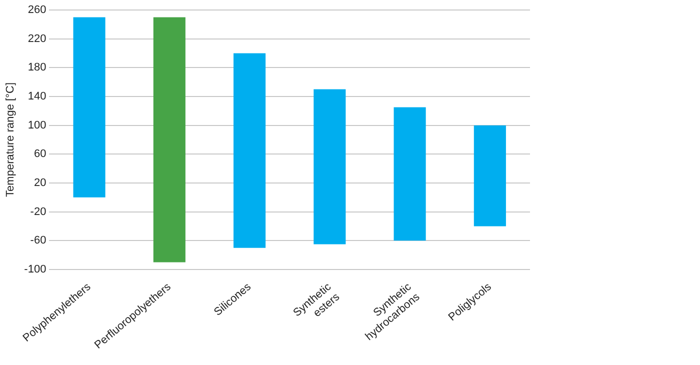  I want to click on y-tick-label: 140, so click(37, 96).